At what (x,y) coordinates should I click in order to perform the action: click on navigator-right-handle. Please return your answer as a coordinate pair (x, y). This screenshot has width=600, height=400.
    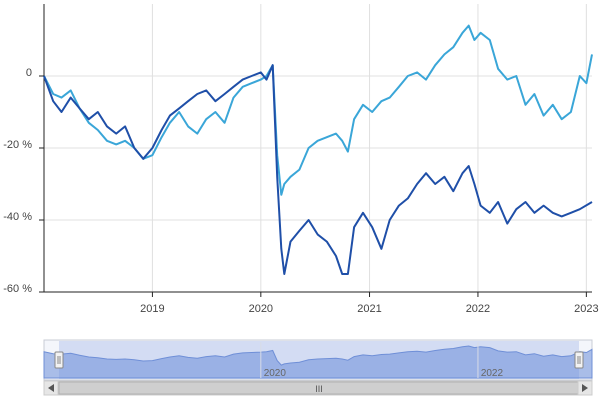
    Looking at the image, I should click on (579, 360).